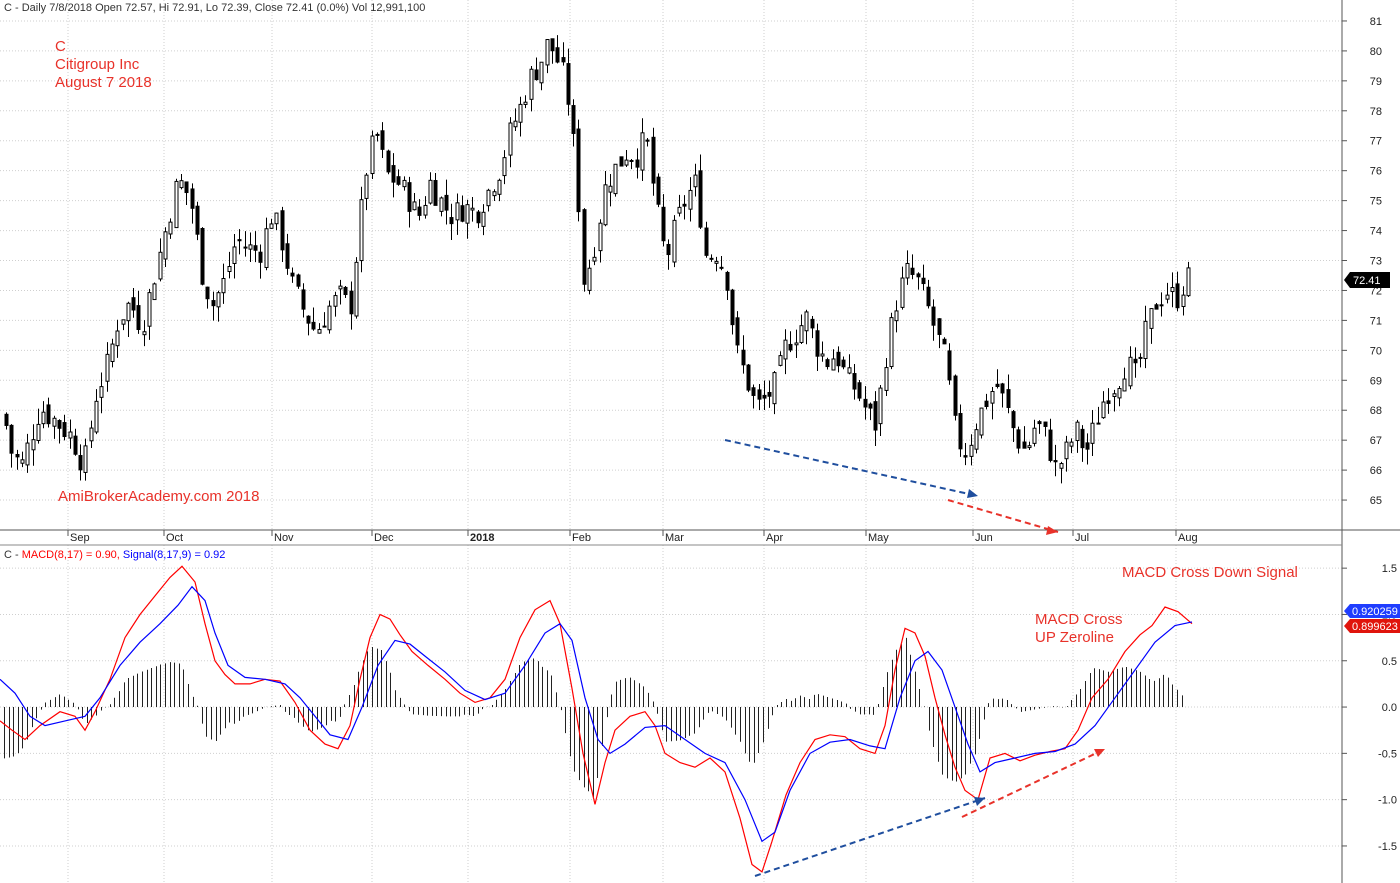  I want to click on macd-tick-label: 0.0, so click(1389, 708).